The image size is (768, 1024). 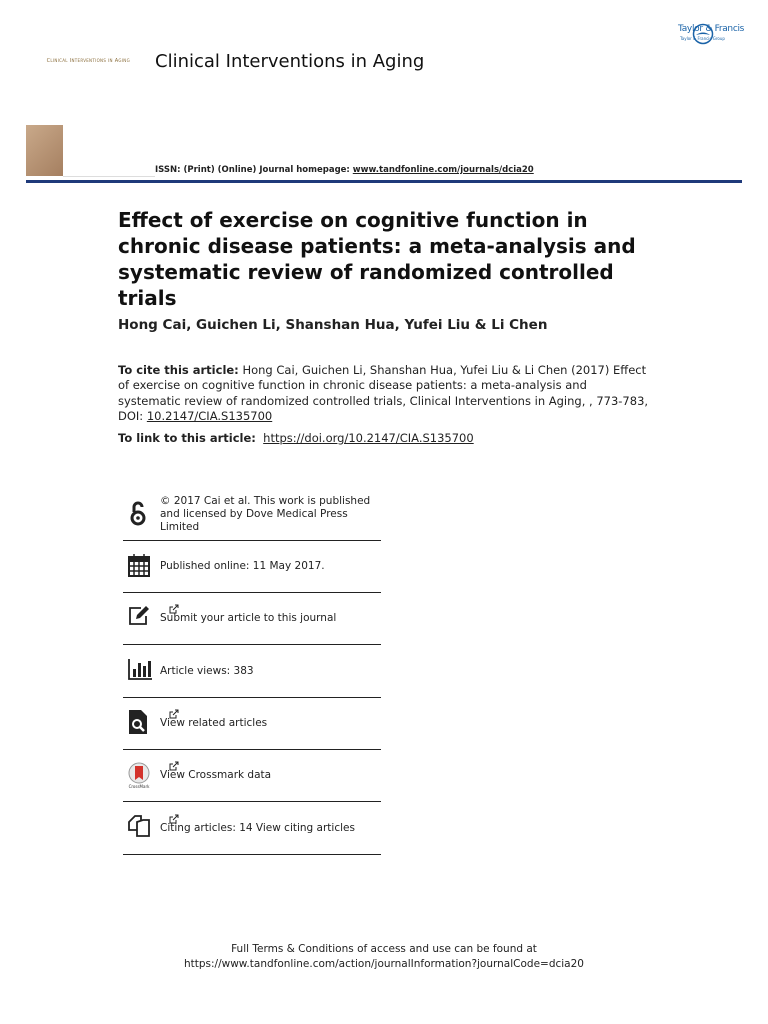 I want to click on info-item: CrossMark View Crossmark data, so click(x=252, y=775).